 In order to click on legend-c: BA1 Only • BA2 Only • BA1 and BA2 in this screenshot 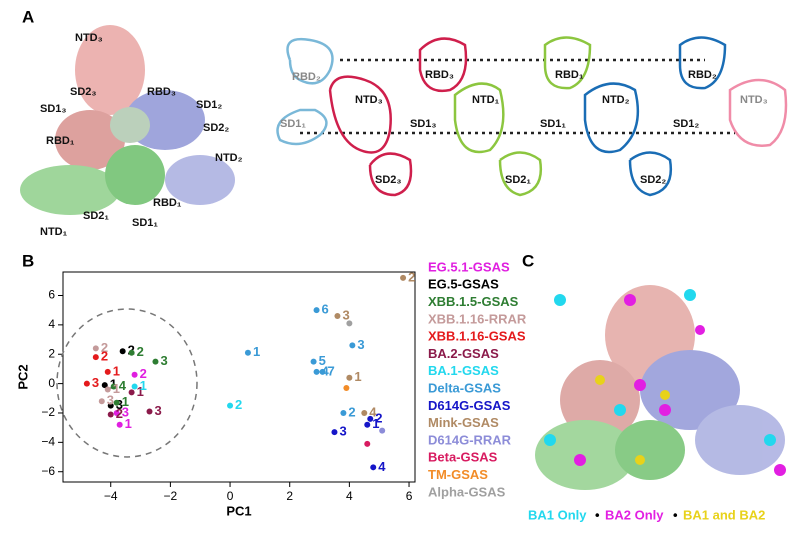, I will do `click(646, 514)`.